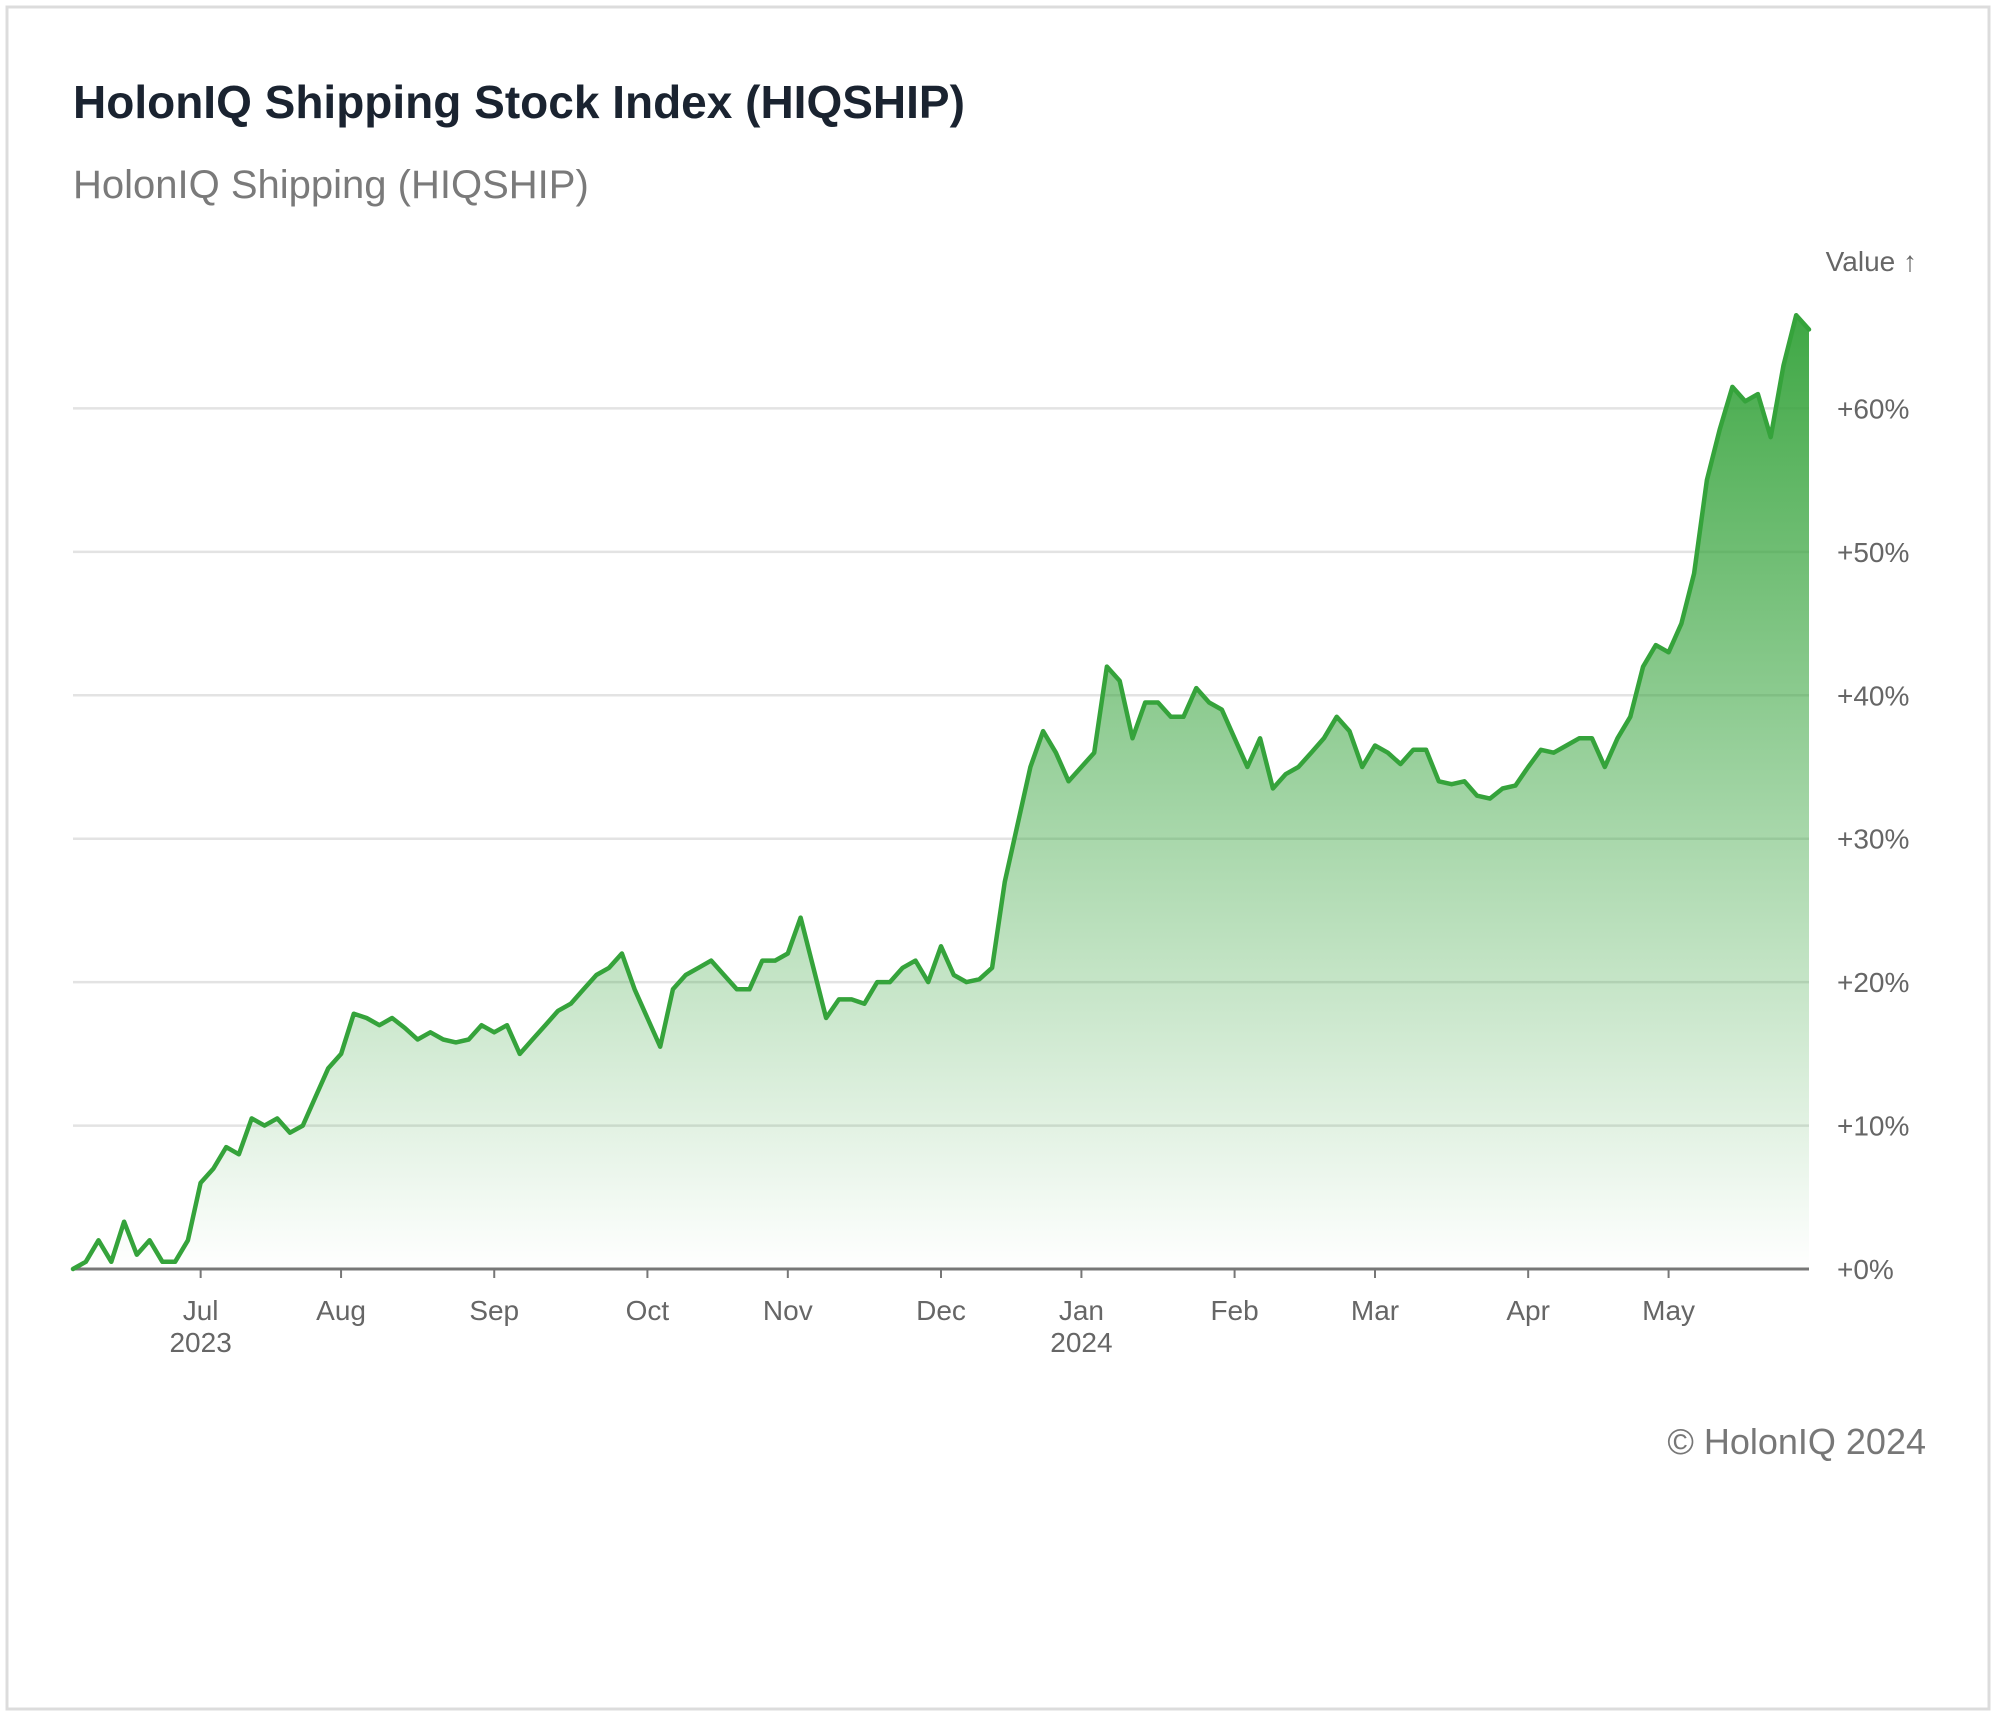  I want to click on x-tick-label: Feb, so click(1234, 1310).